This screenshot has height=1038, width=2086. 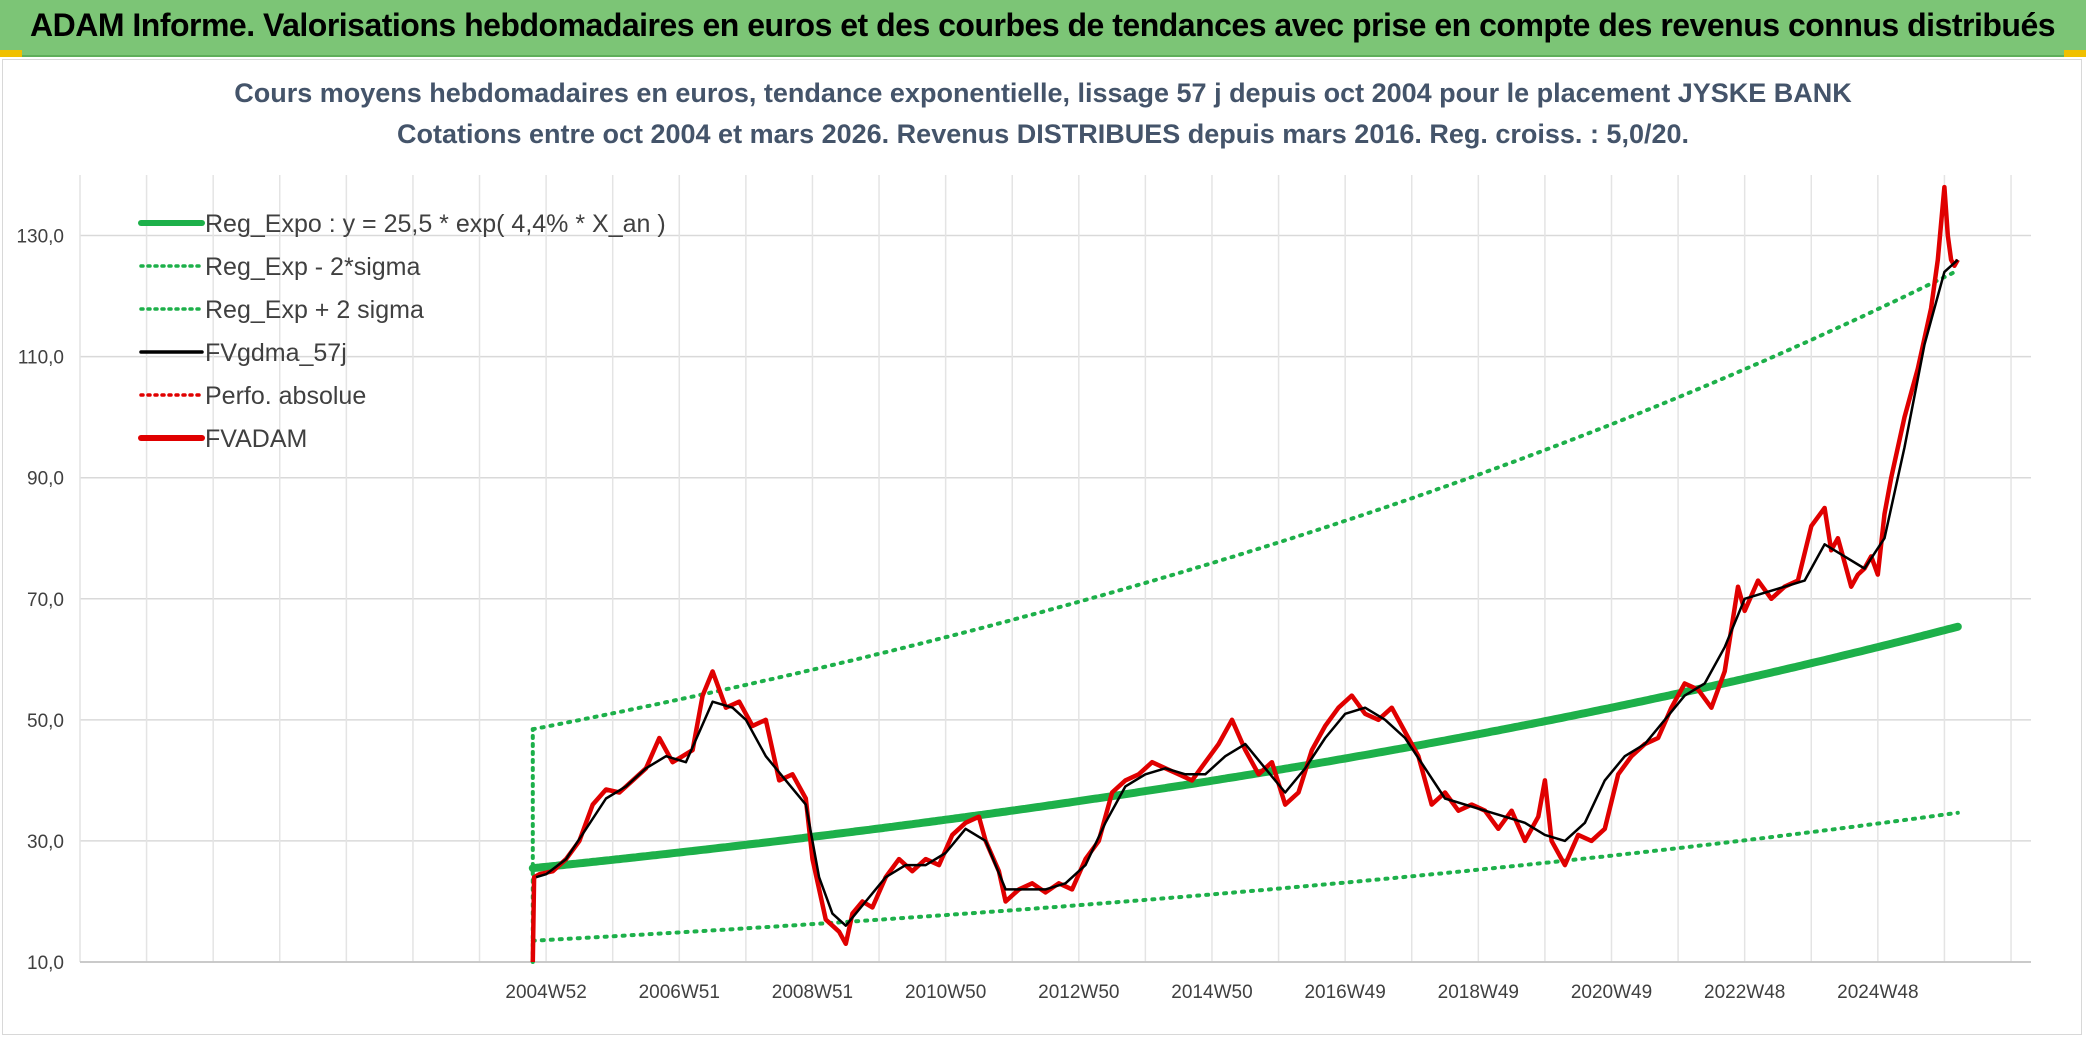 I want to click on y-tick-label: 130,0, so click(x=40, y=237).